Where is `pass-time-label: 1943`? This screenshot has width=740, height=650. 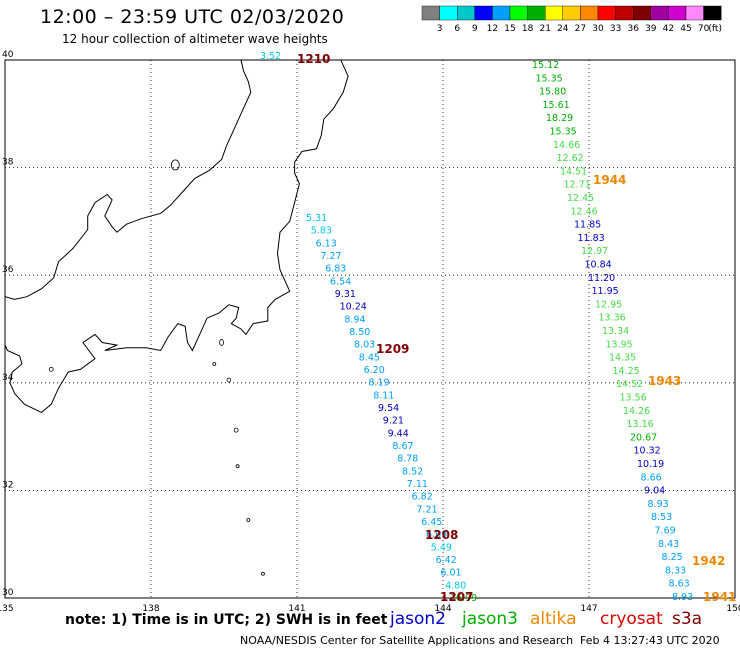
pass-time-label: 1943 is located at coordinates (664, 381).